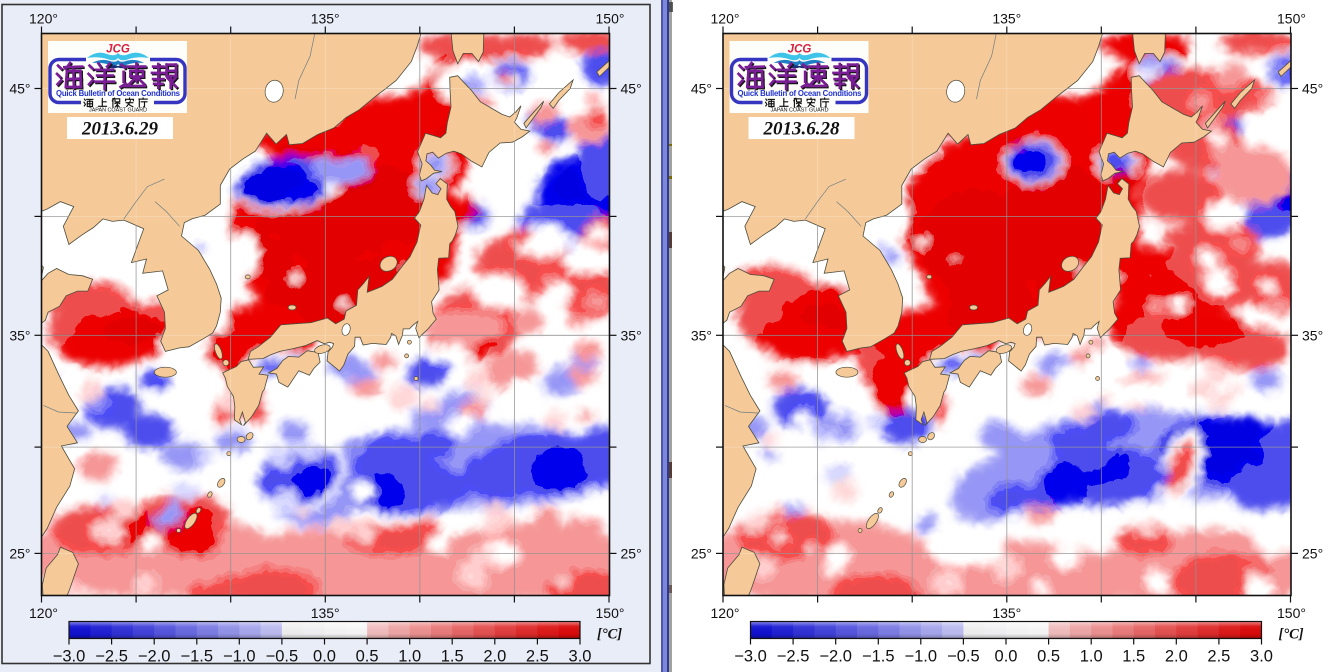  I want to click on svg-text: 2013.6.28, so click(802, 129).